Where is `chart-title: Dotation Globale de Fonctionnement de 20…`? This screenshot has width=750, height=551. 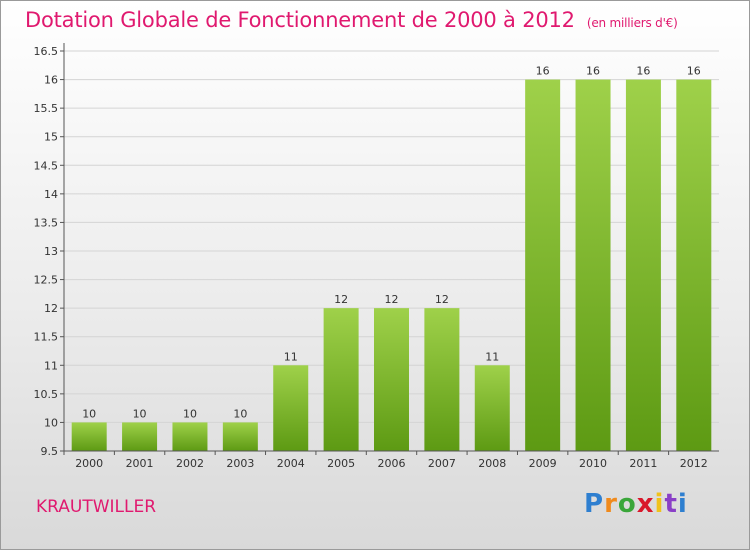 chart-title: Dotation Globale de Fonctionnement de 20… is located at coordinates (351, 20).